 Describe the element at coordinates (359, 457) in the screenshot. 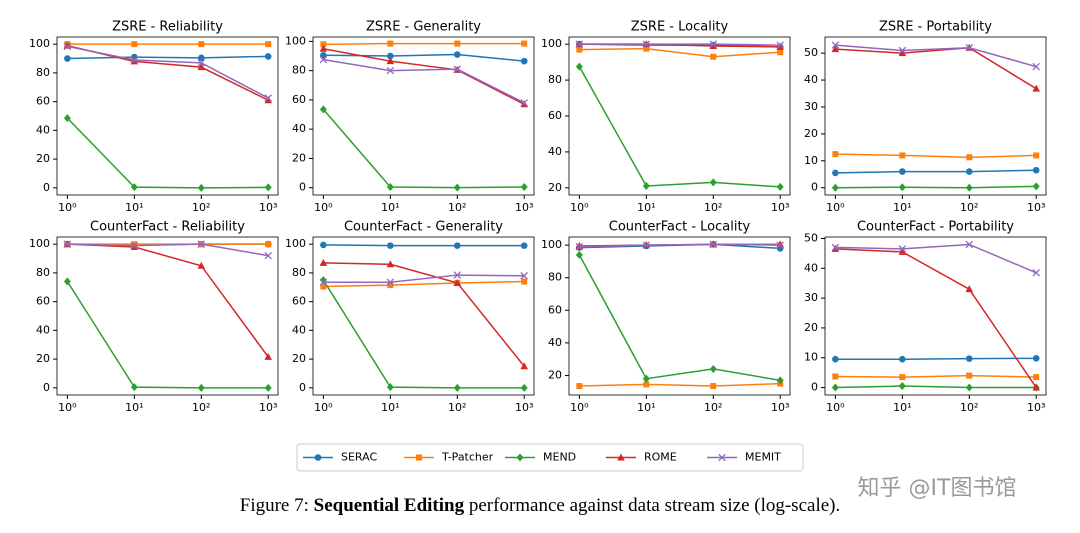

I see `legend-label: SERAC` at that location.